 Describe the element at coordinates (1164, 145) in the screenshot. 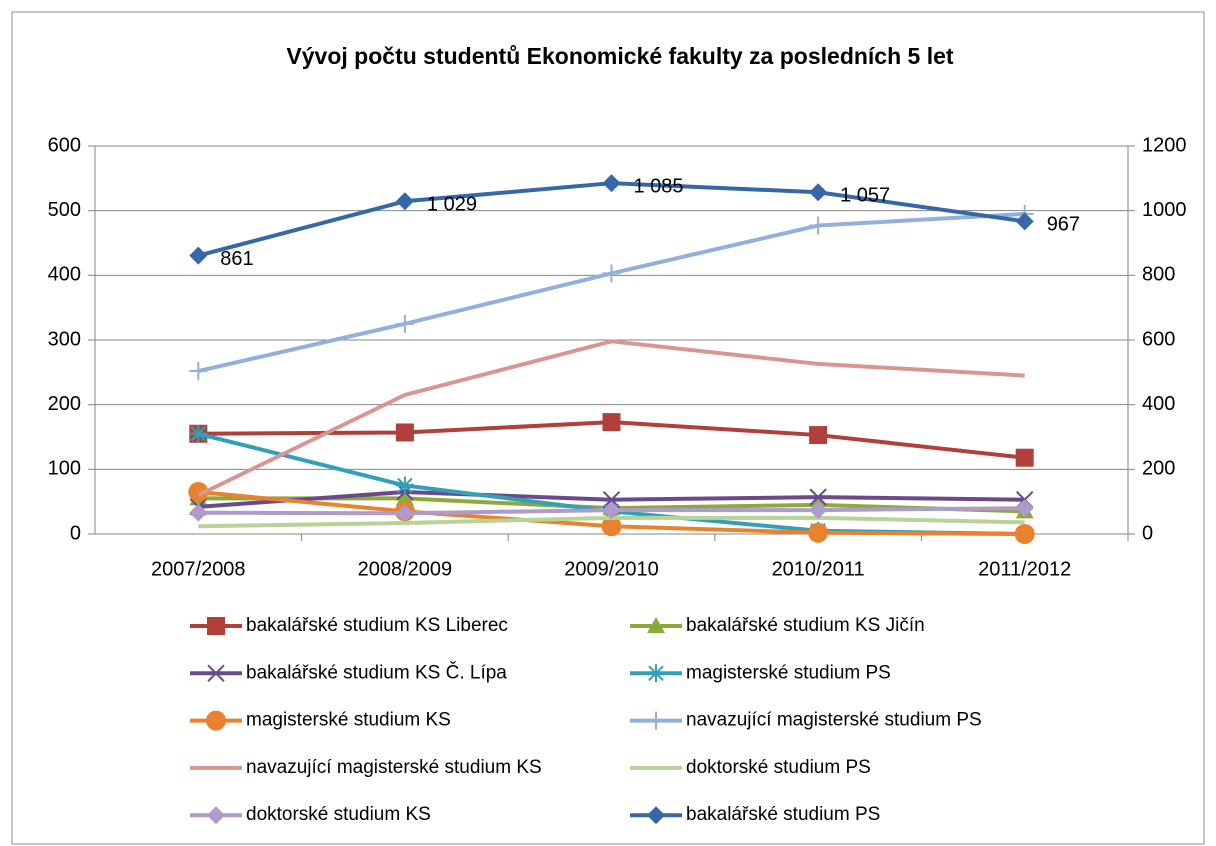

I see `y2-tick-label: 1200` at that location.